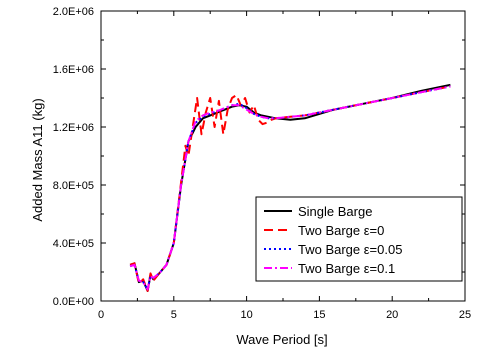 This screenshot has width=479, height=352. Describe the element at coordinates (465, 315) in the screenshot. I see `x-tick-label: 25` at that location.